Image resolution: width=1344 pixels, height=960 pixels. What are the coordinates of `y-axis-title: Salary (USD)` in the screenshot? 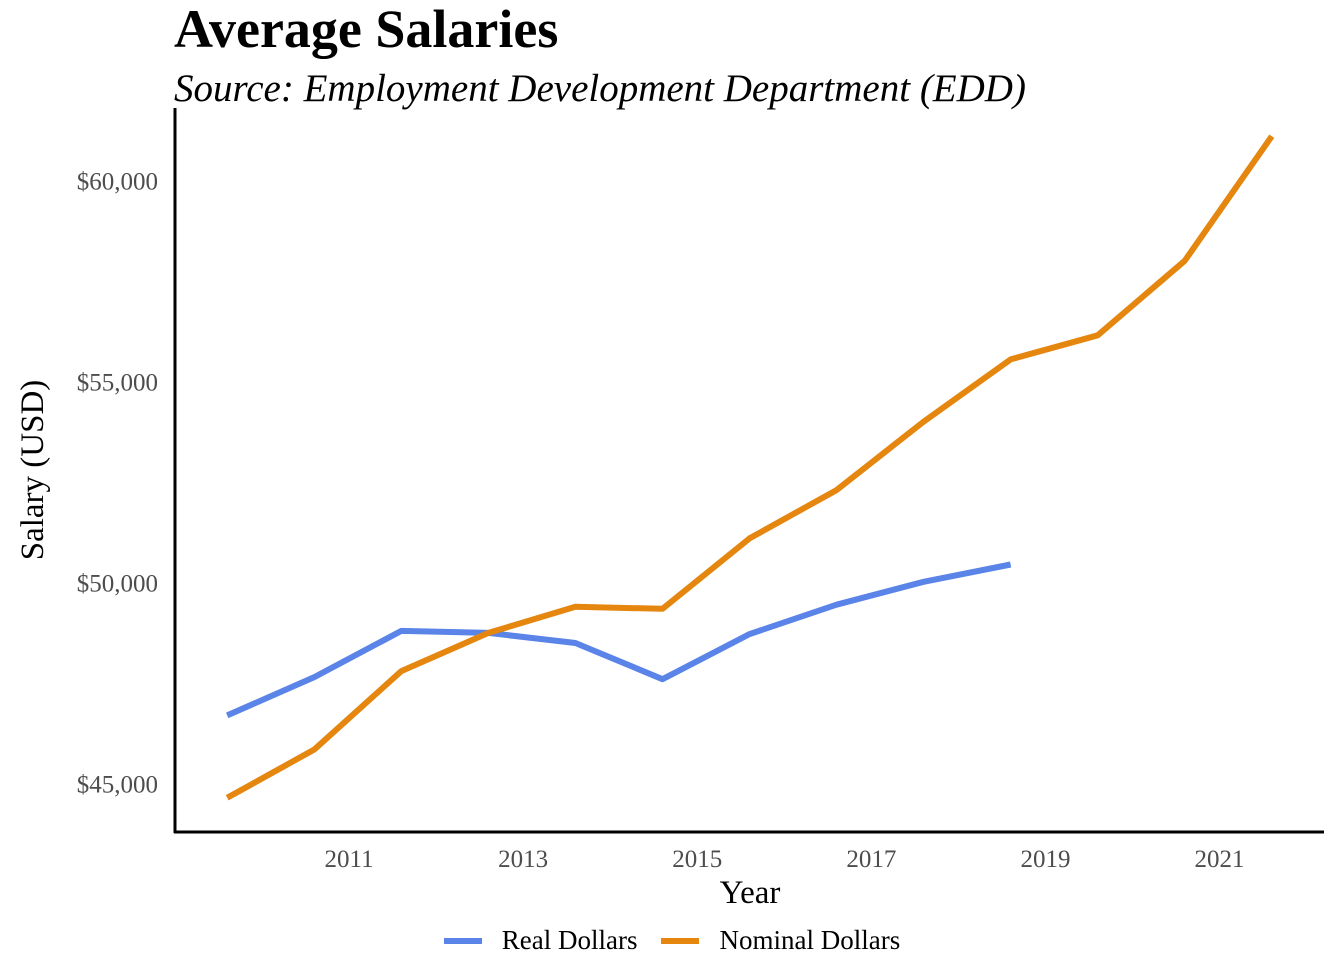 It's located at (33, 470).